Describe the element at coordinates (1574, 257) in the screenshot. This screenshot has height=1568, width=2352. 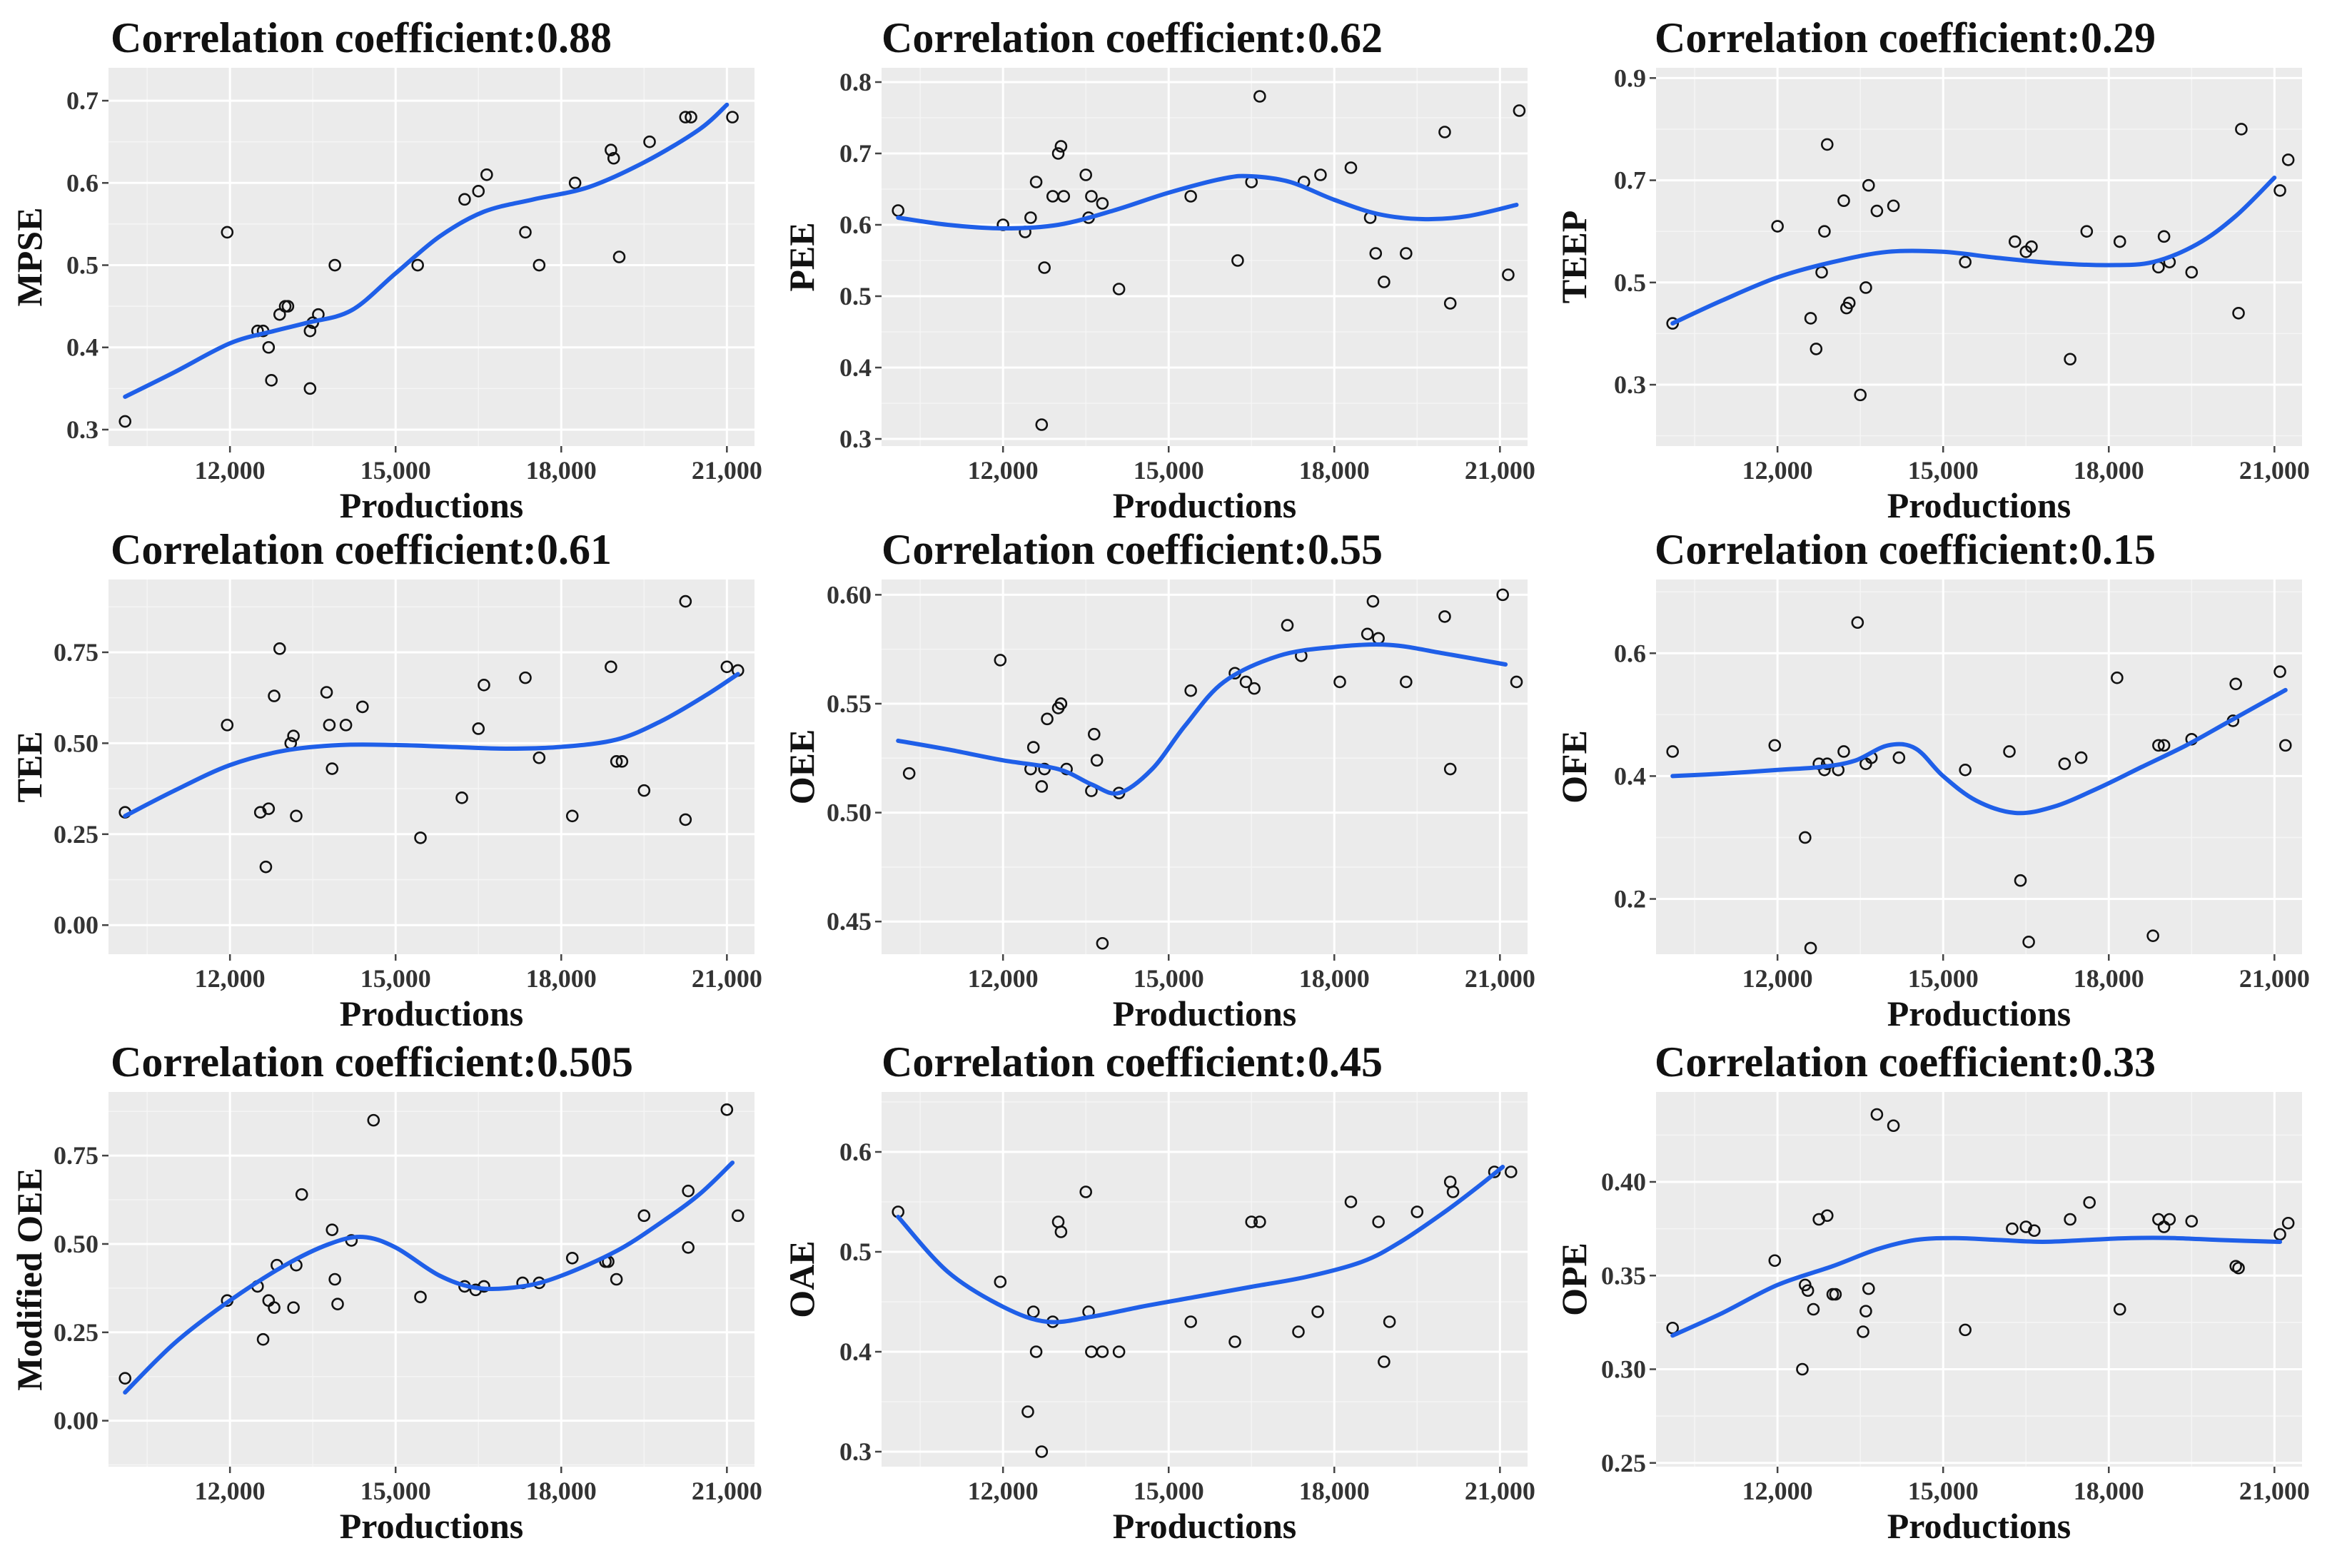
I see `y-axis-title: TEEP` at that location.